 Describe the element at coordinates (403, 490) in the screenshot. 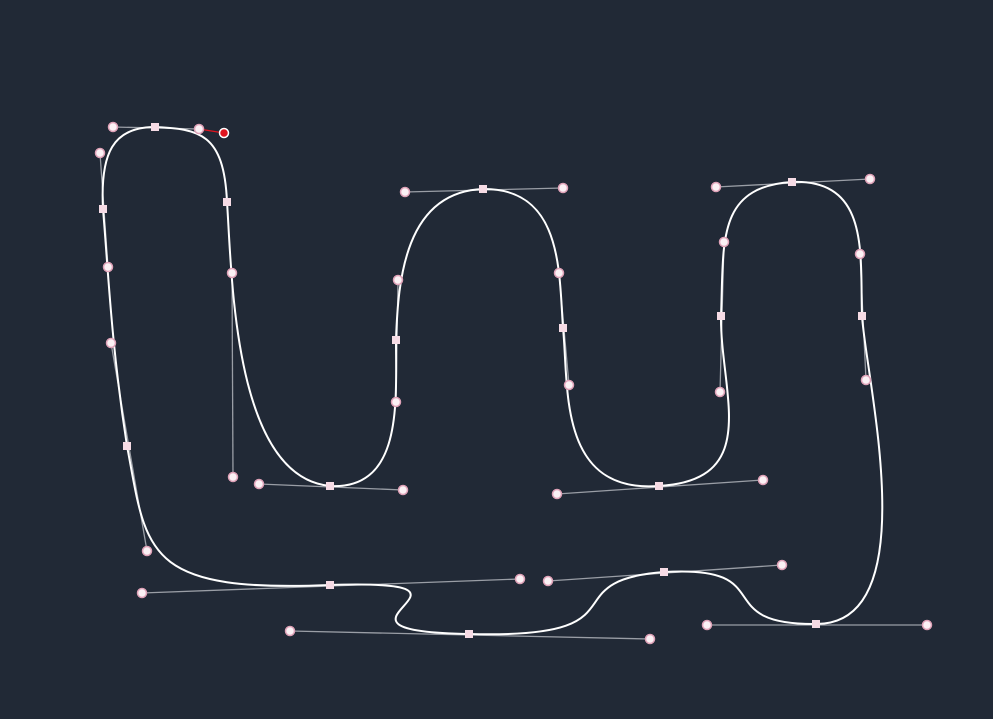

I see `handle-valley-left-out` at that location.